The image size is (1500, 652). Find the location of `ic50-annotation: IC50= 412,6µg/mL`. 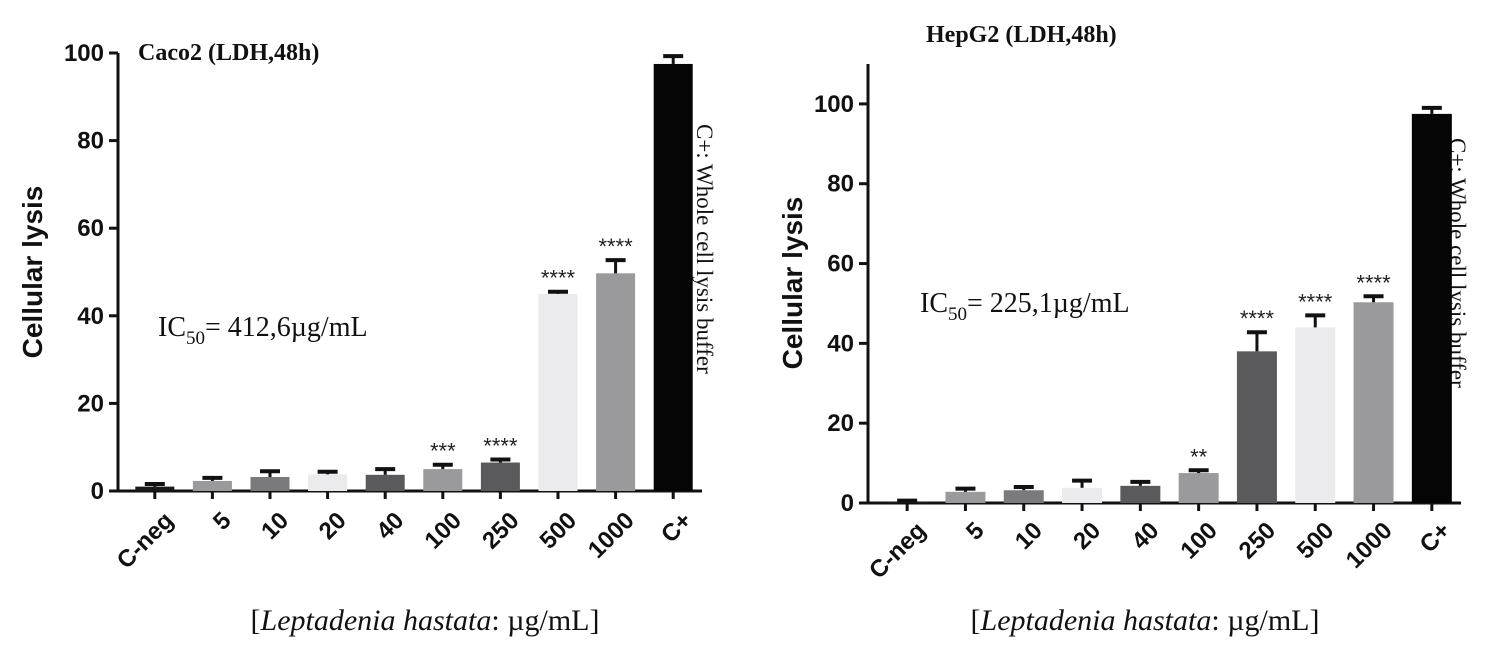

ic50-annotation: IC50= 412,6µg/mL is located at coordinates (263, 330).